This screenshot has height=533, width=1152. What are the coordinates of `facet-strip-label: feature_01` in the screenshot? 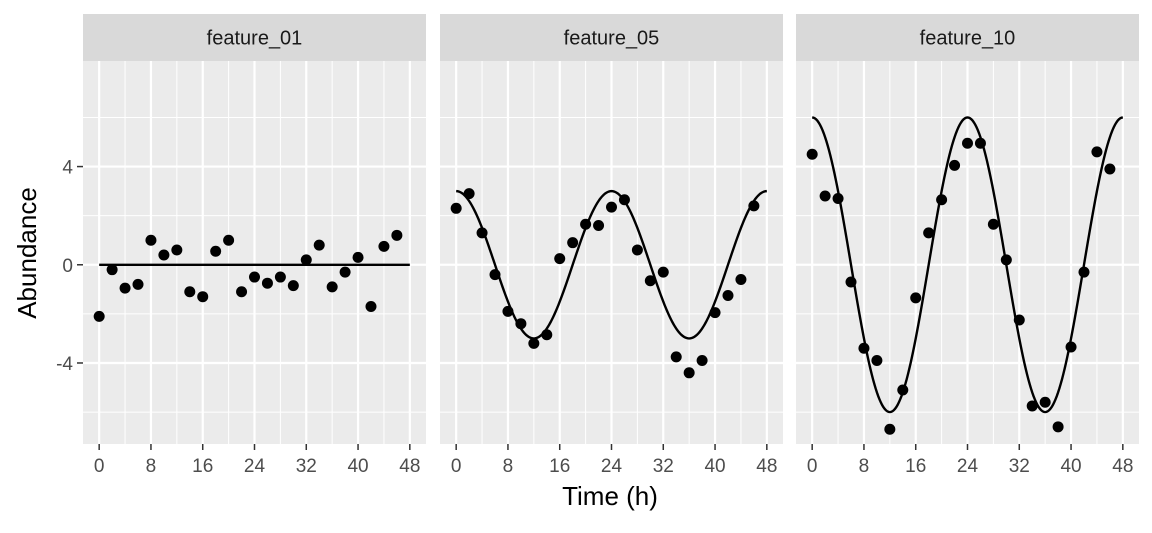 It's located at (255, 39).